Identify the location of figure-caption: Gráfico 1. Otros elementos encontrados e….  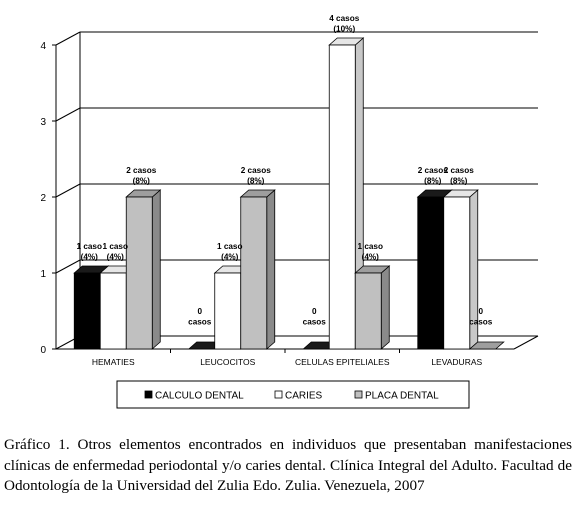
(288, 465).